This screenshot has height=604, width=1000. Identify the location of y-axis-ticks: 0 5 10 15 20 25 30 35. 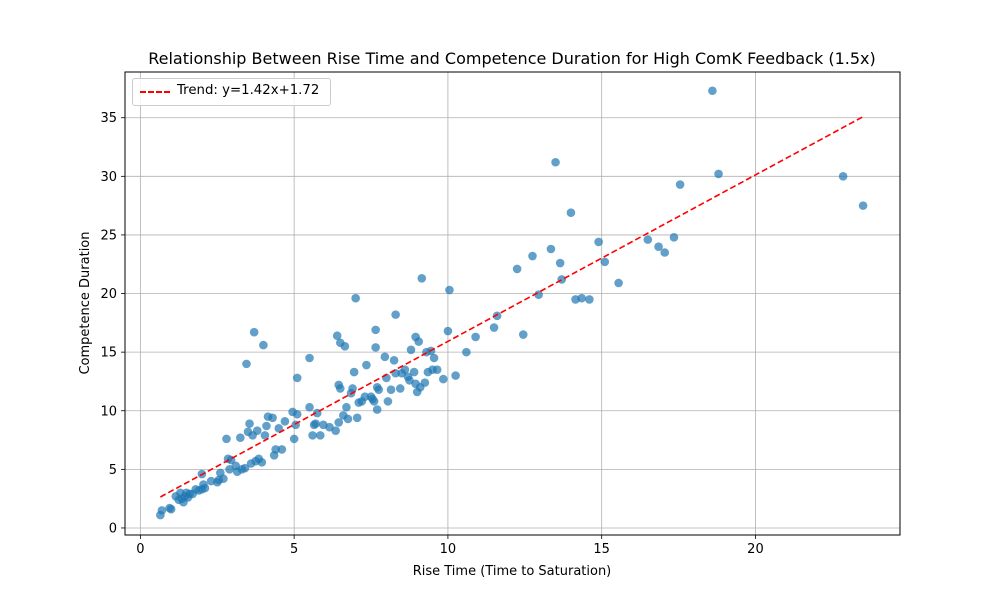
(112, 323).